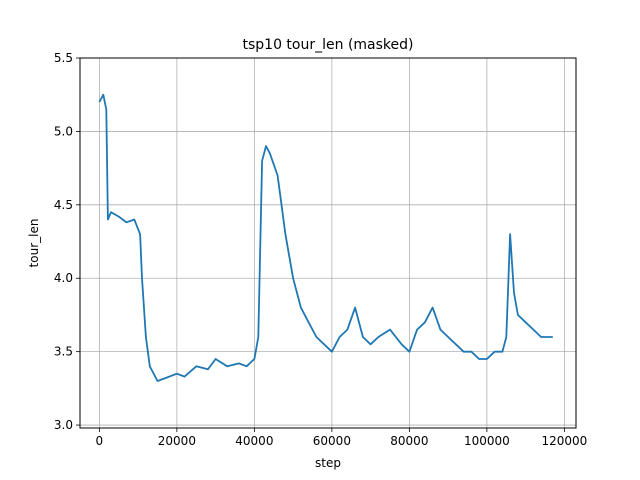  What do you see at coordinates (100, 441) in the screenshot?
I see `x-tick-label: 0` at bounding box center [100, 441].